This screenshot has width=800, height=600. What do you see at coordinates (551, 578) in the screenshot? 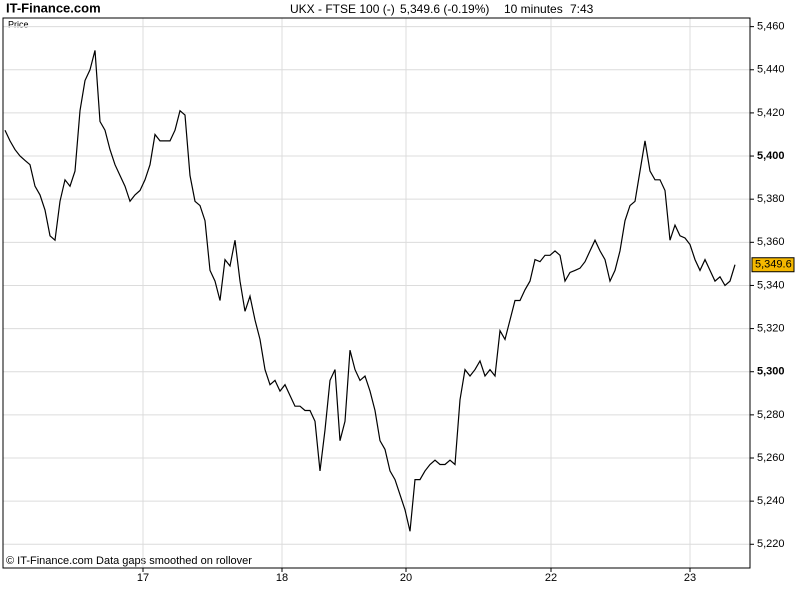
I see `x-tick-label: 22` at bounding box center [551, 578].